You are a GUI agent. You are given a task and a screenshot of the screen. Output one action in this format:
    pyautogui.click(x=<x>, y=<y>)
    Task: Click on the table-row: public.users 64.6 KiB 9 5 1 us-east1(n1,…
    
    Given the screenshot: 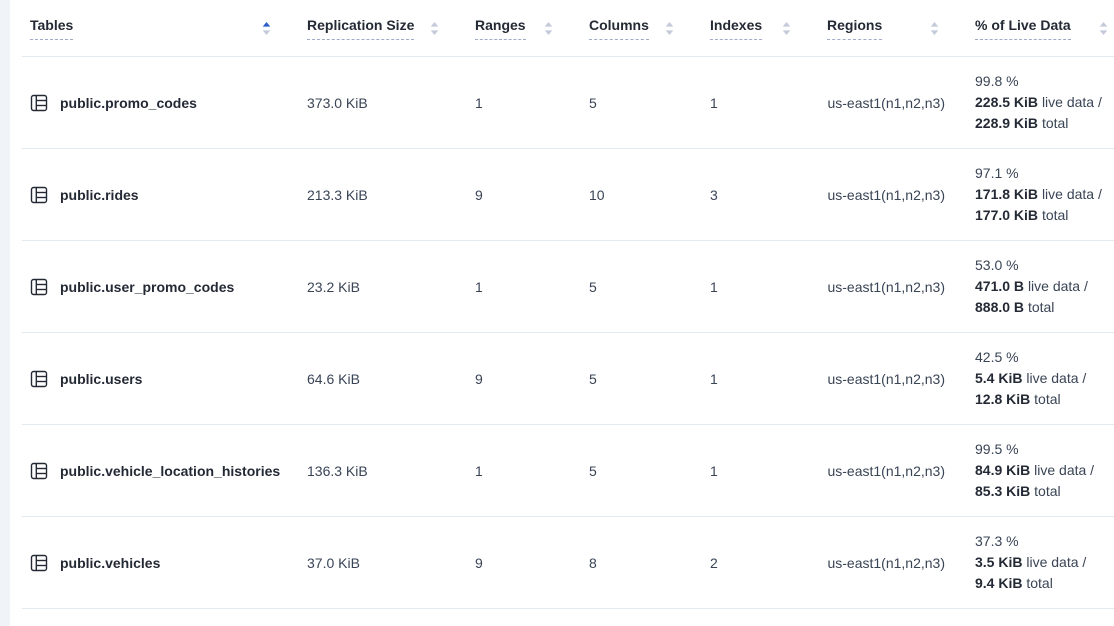 What is the action you would take?
    pyautogui.click(x=568, y=379)
    